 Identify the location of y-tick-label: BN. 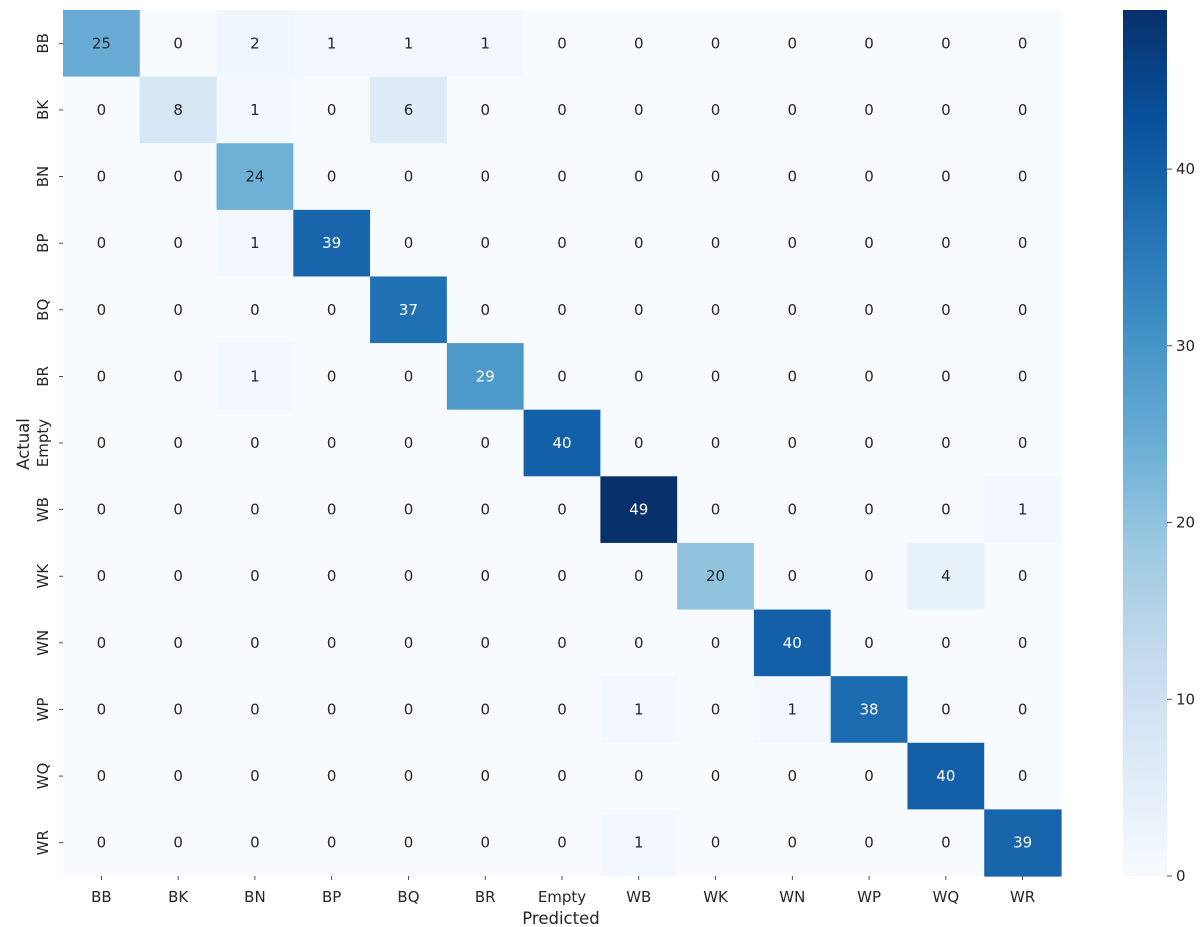
(43, 177).